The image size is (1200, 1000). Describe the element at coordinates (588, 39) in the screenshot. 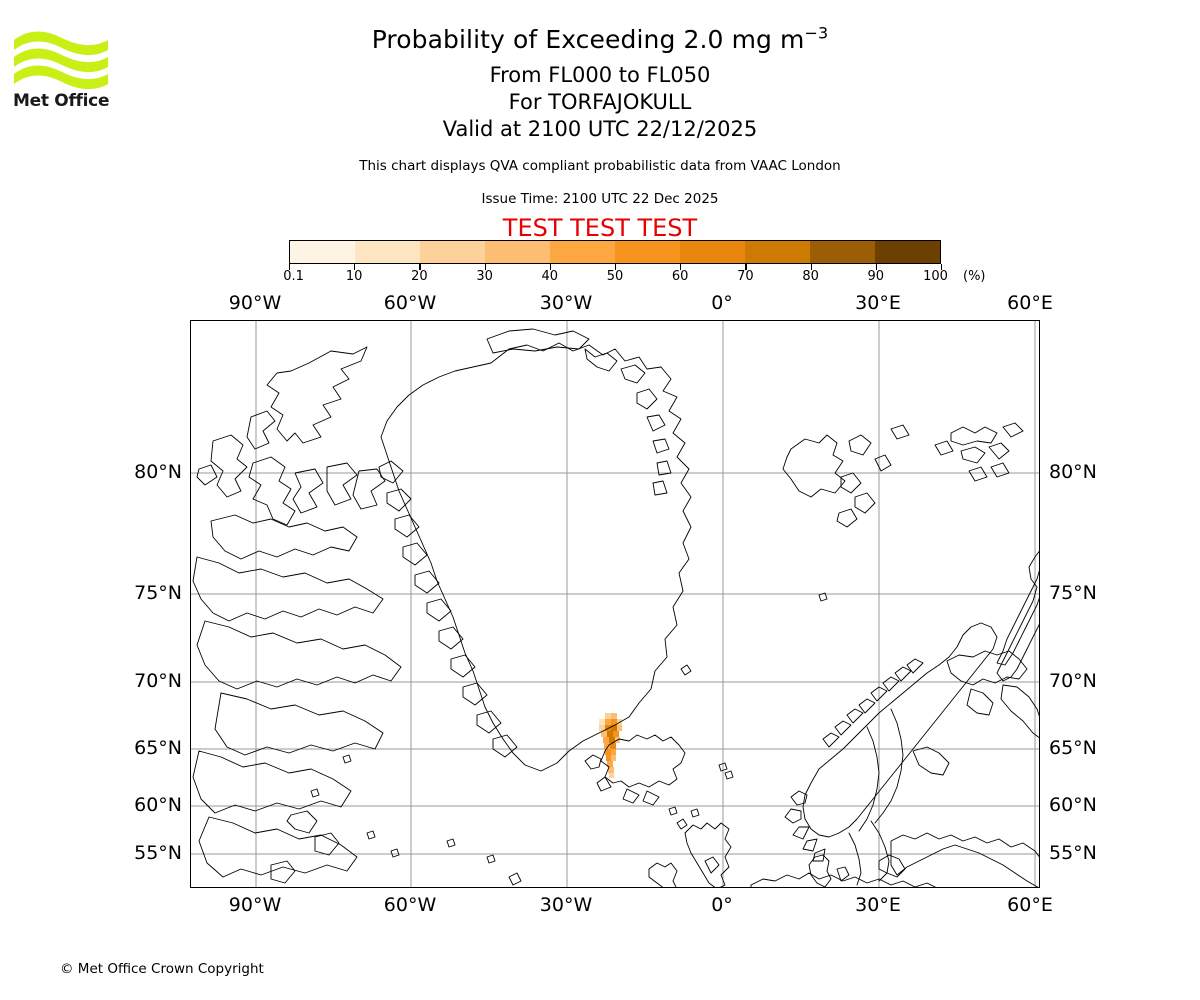

I see `page-title-text: Probability of Exceeding 2.0 mg m` at that location.